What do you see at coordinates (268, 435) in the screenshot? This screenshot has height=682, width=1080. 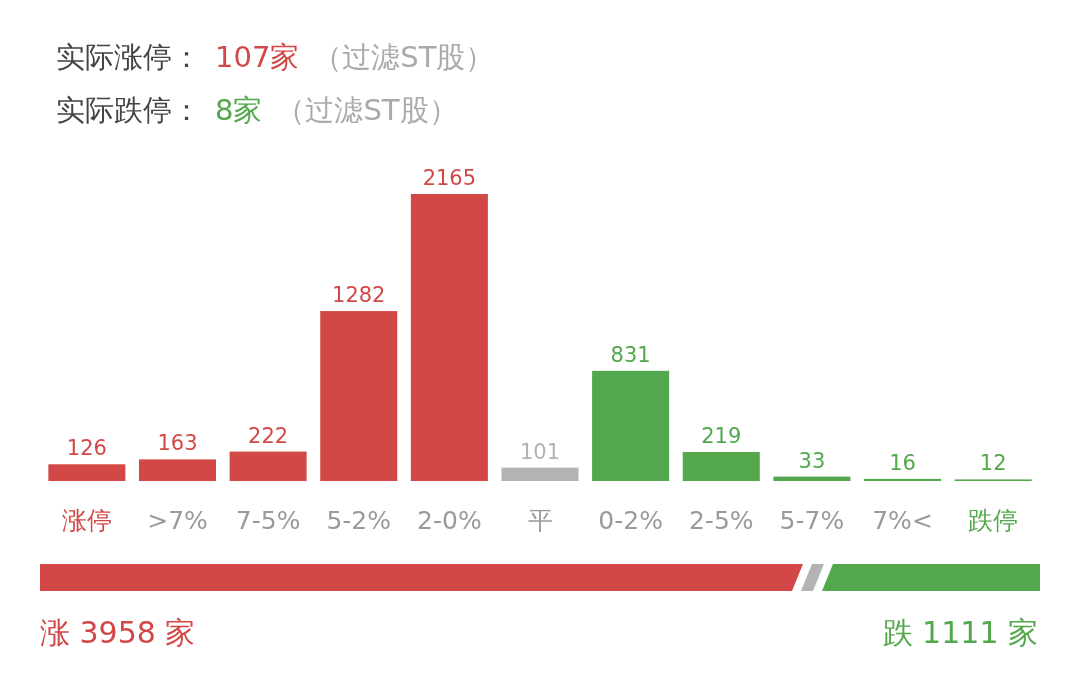 I see `data-label: 222` at bounding box center [268, 435].